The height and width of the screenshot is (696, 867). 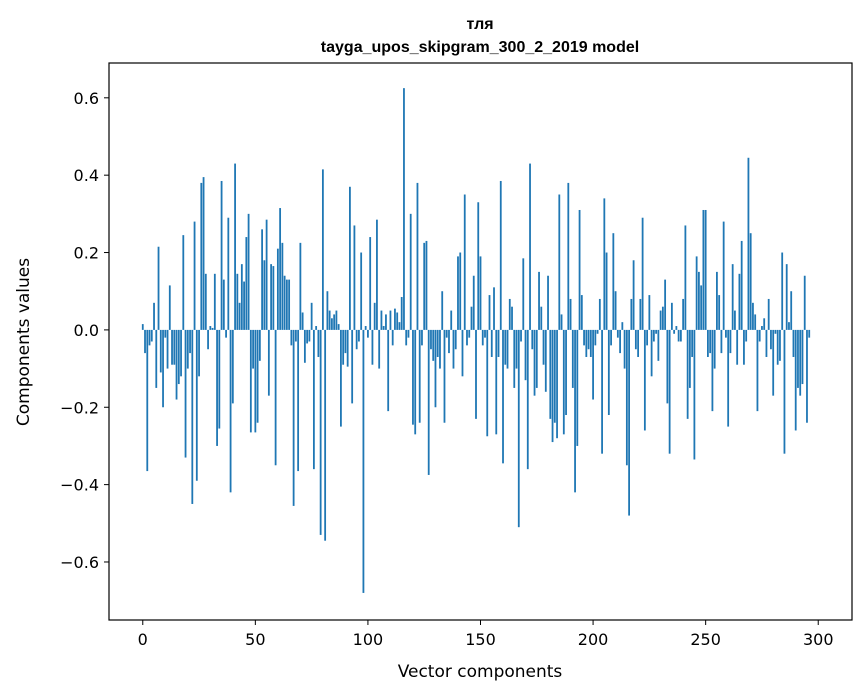 What do you see at coordinates (818, 639) in the screenshot?
I see `x-tick-label: 300` at bounding box center [818, 639].